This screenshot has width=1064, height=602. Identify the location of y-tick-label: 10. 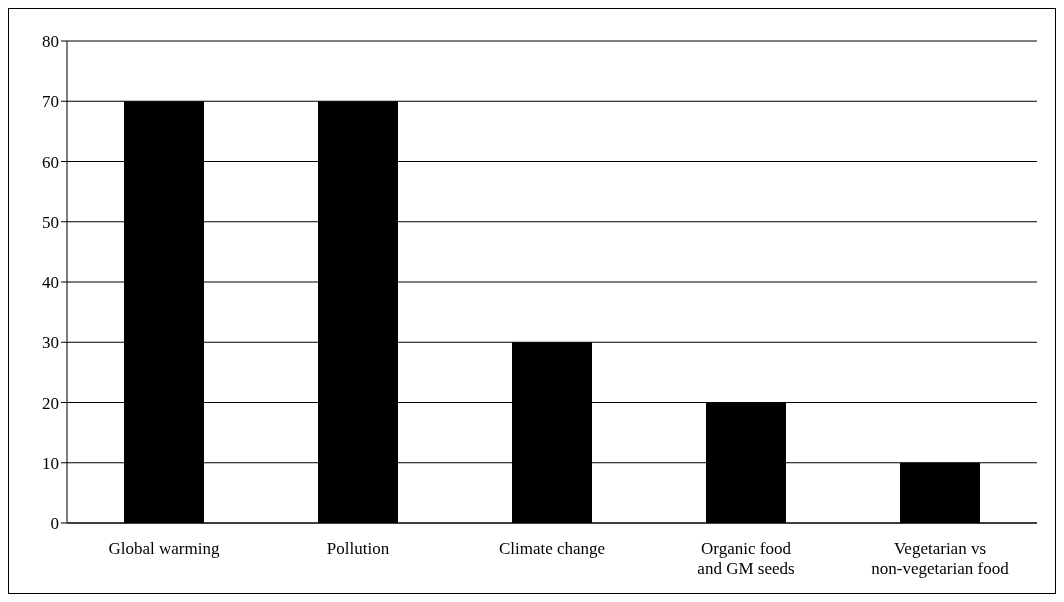
(50, 463).